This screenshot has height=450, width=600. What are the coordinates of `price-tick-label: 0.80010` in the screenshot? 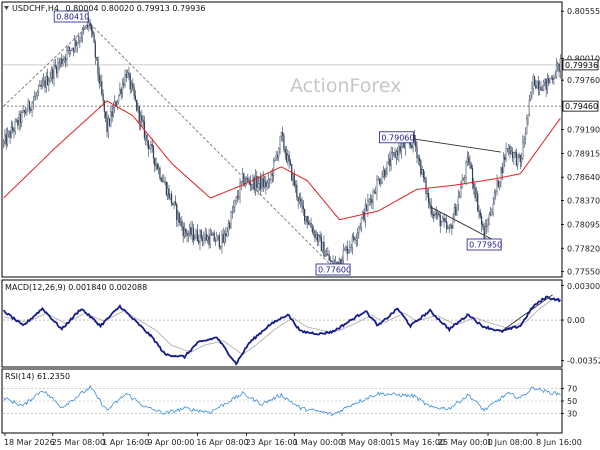 It's located at (583, 58).